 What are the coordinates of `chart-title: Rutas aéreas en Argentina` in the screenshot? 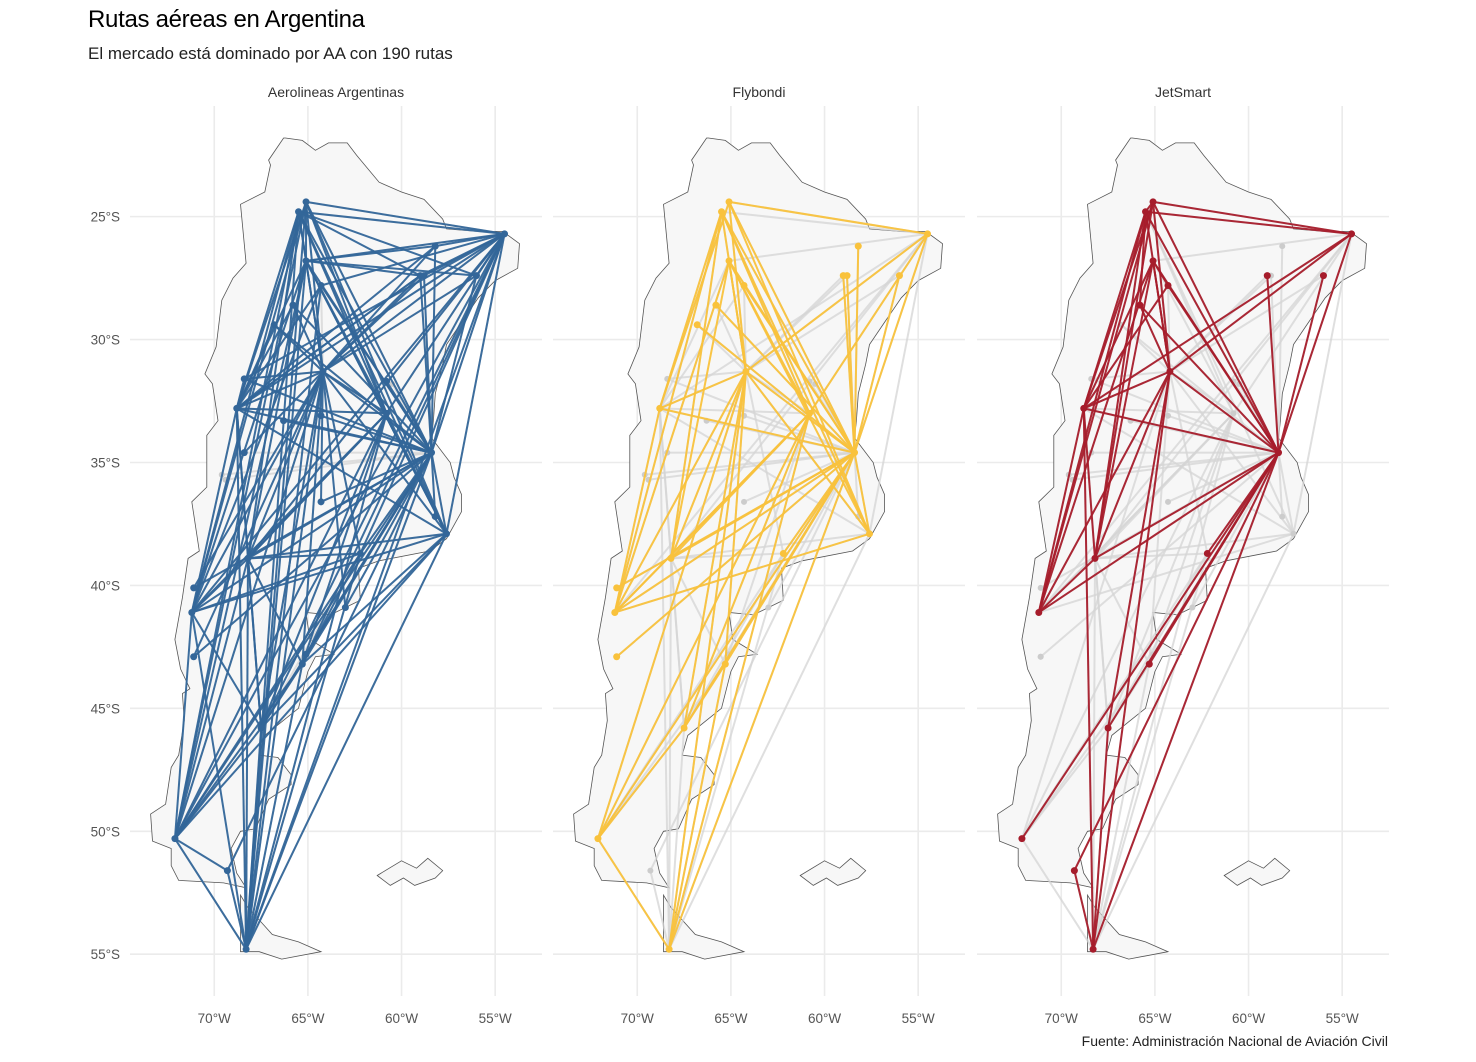 It's located at (226, 19).